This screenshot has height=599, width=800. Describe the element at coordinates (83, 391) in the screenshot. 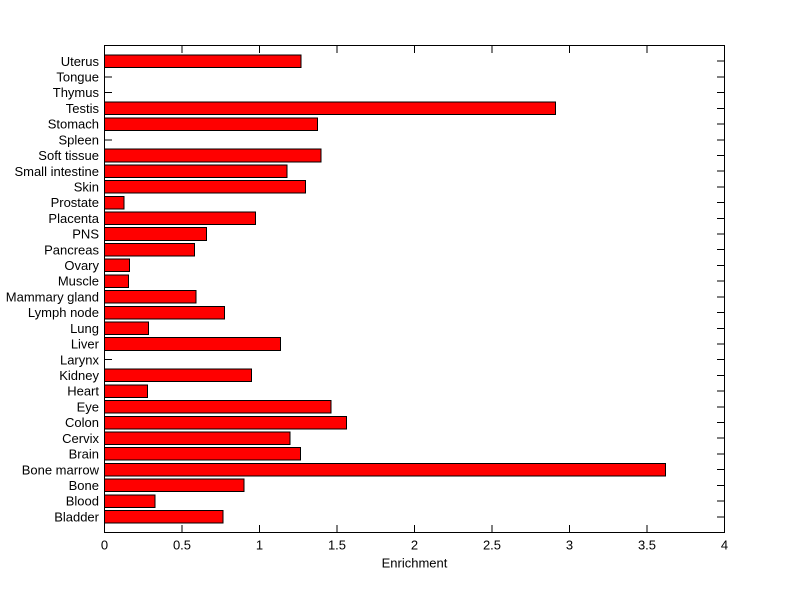

I see `svg-text: Heart` at that location.